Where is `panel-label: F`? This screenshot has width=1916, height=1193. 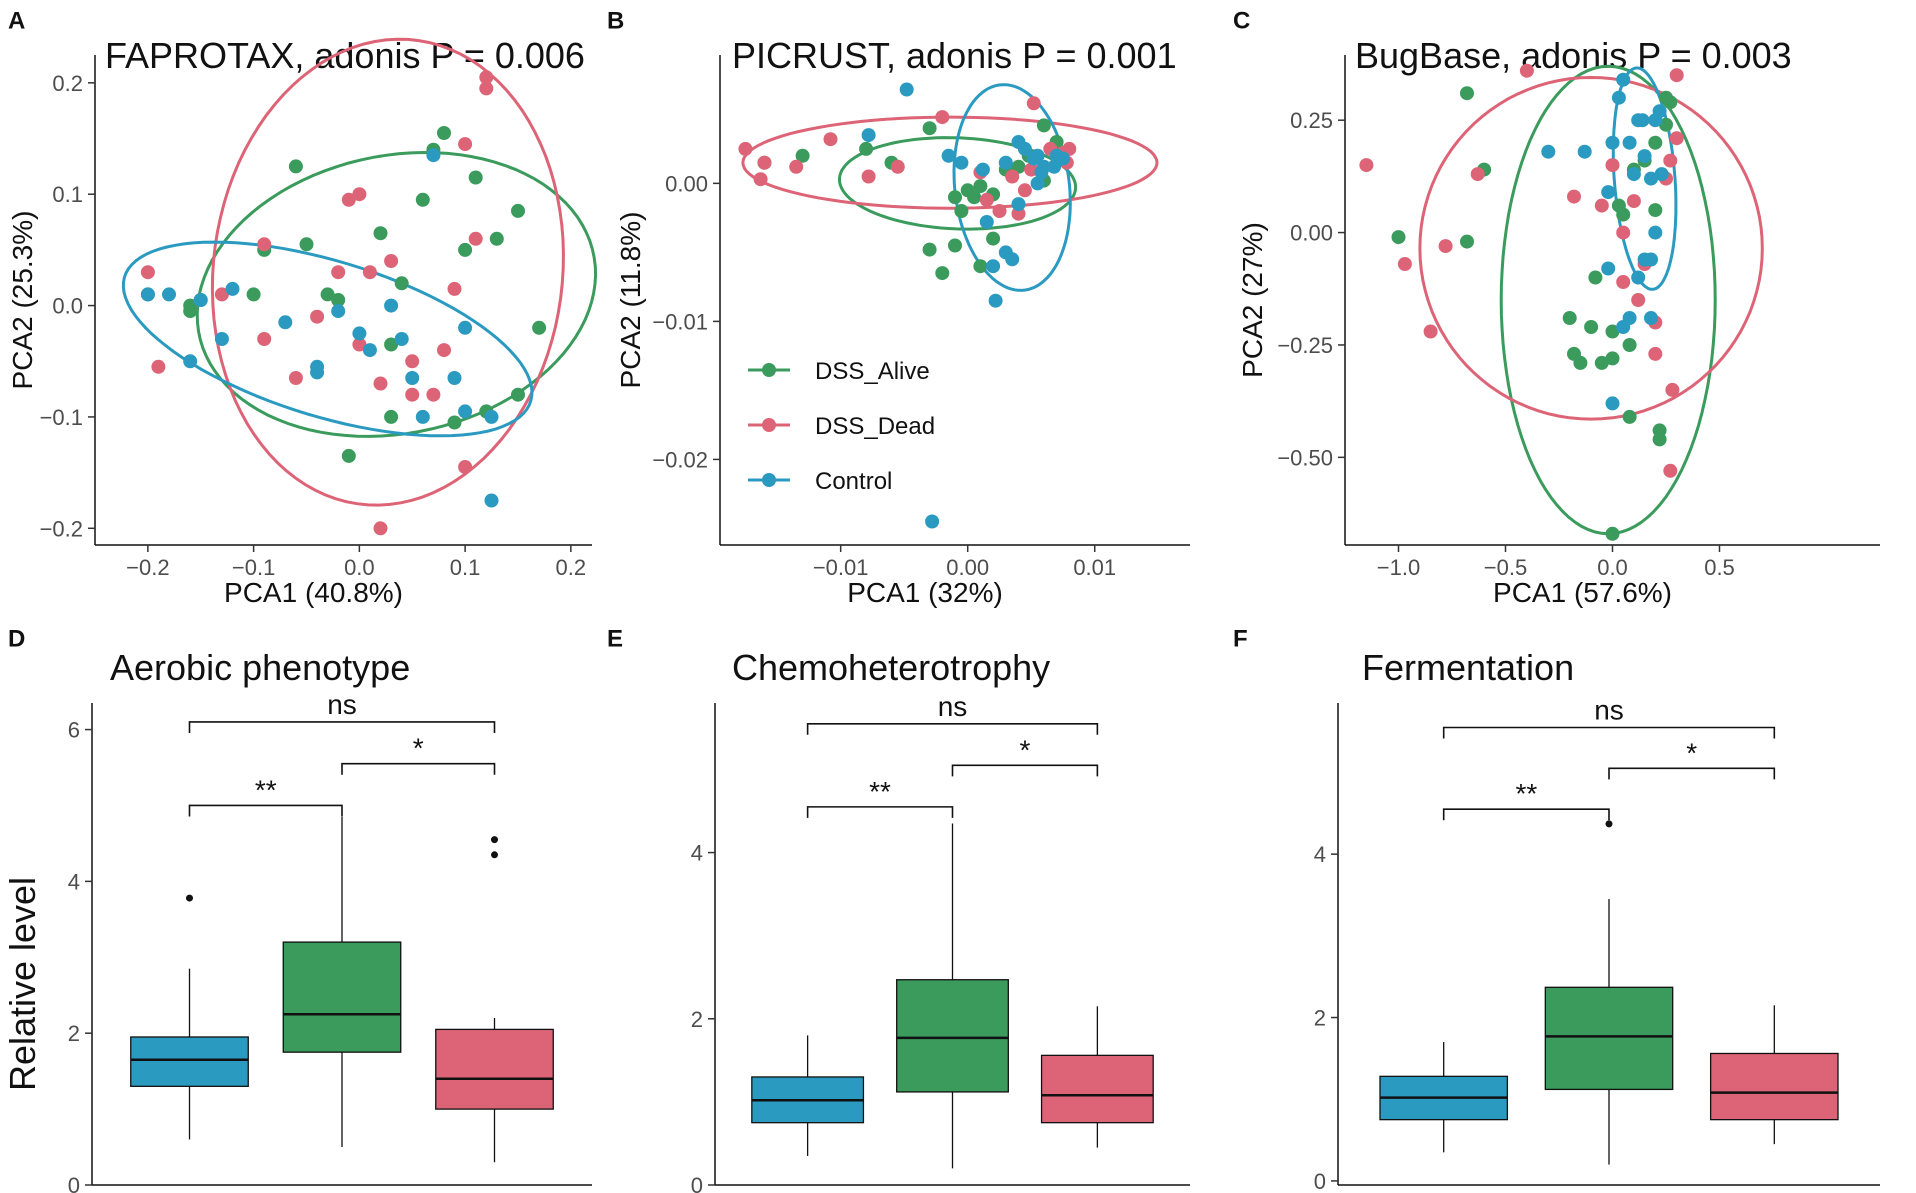
panel-label: F is located at coordinates (1240, 638).